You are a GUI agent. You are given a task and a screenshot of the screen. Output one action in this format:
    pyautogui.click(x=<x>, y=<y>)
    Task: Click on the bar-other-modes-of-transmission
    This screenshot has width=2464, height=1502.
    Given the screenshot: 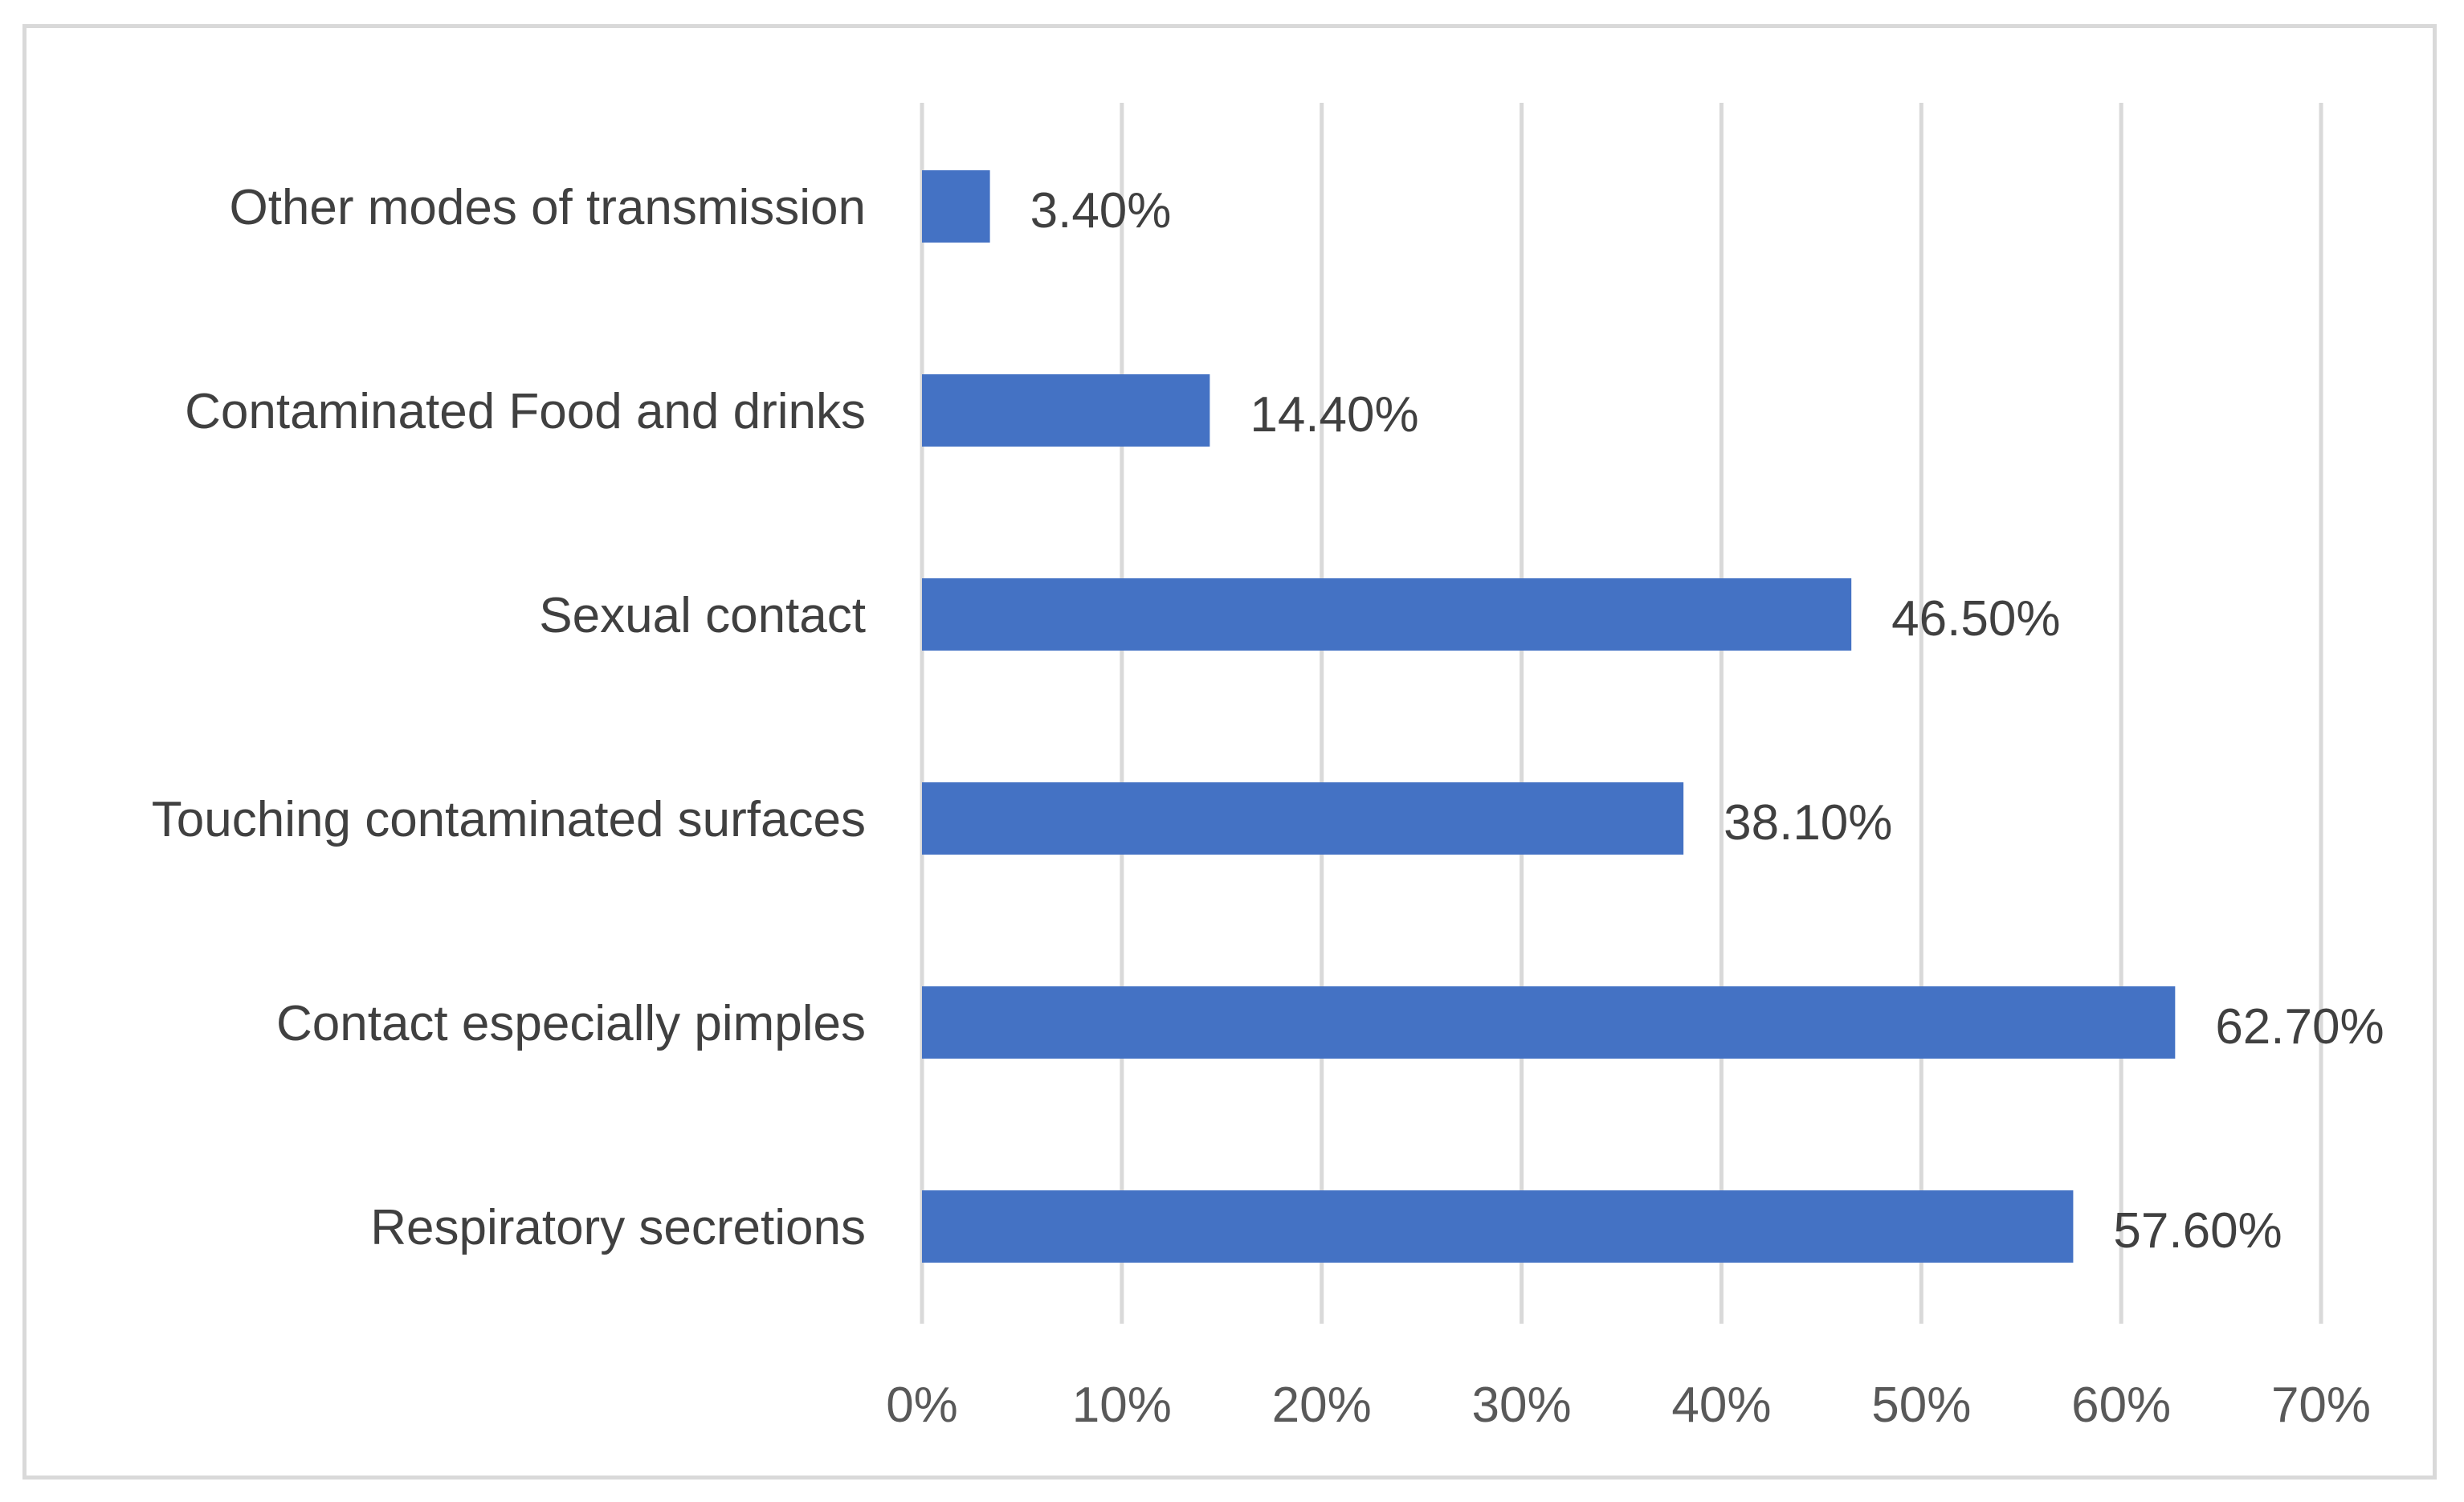 What is the action you would take?
    pyautogui.click(x=956, y=207)
    